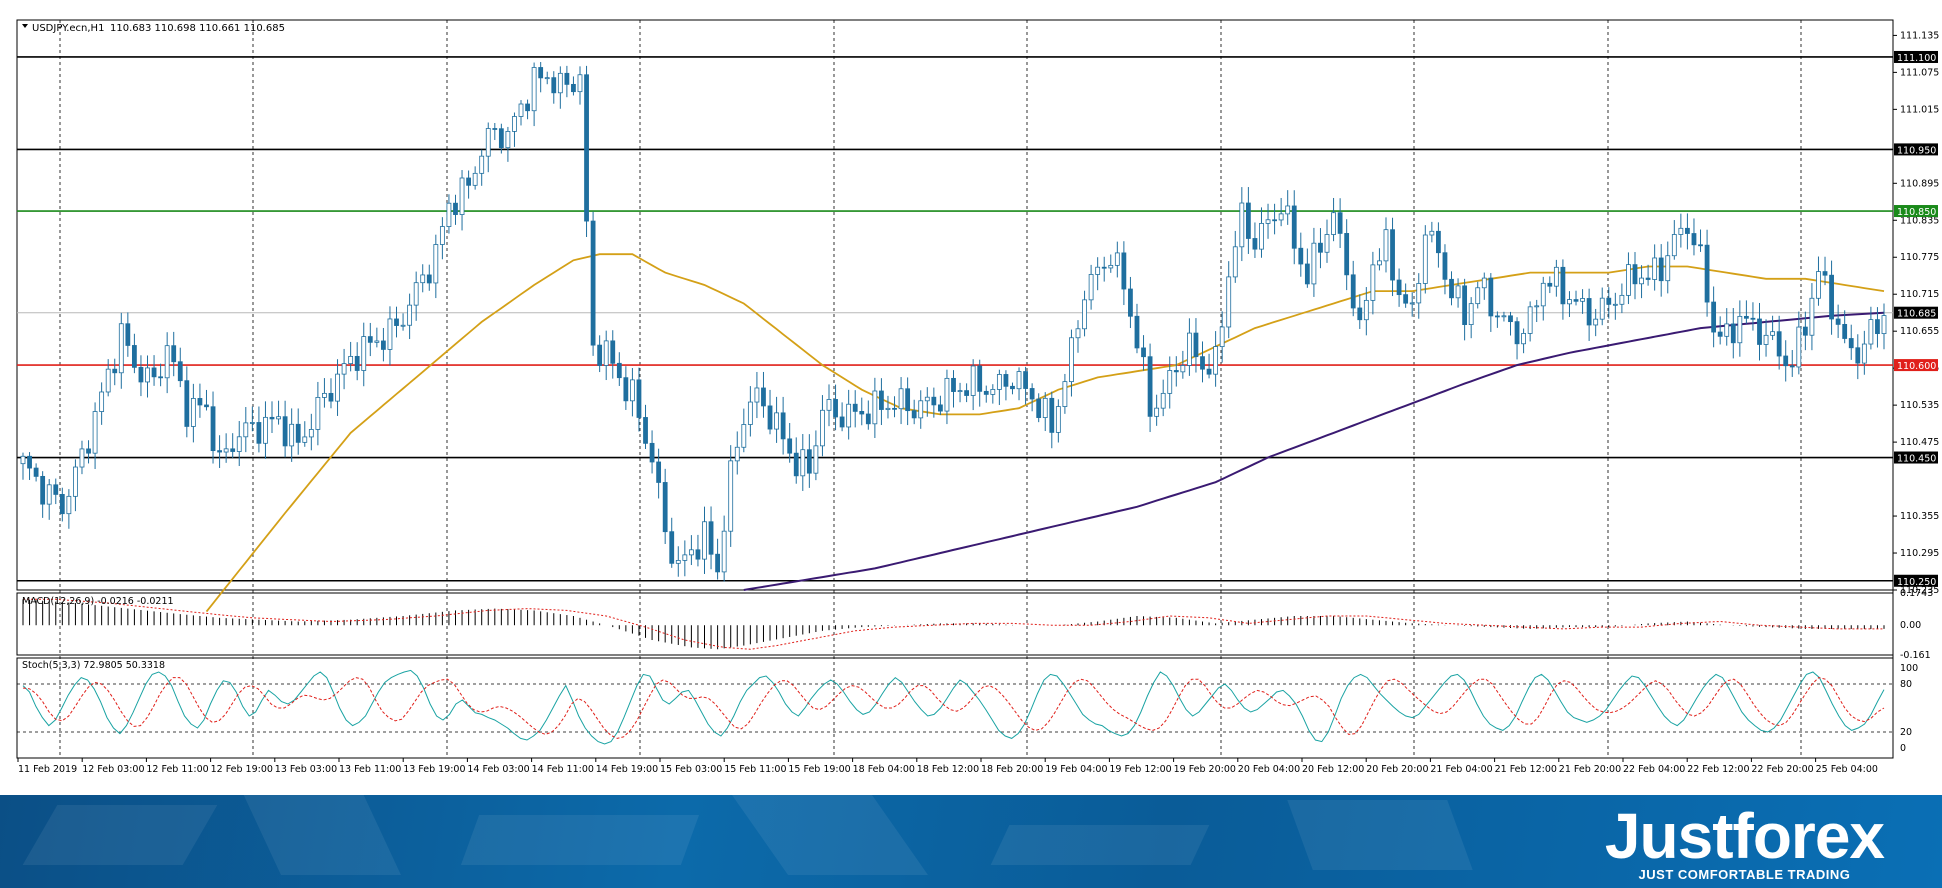 This screenshot has width=1942, height=888. I want to click on level-tag, so click(1916, 457).